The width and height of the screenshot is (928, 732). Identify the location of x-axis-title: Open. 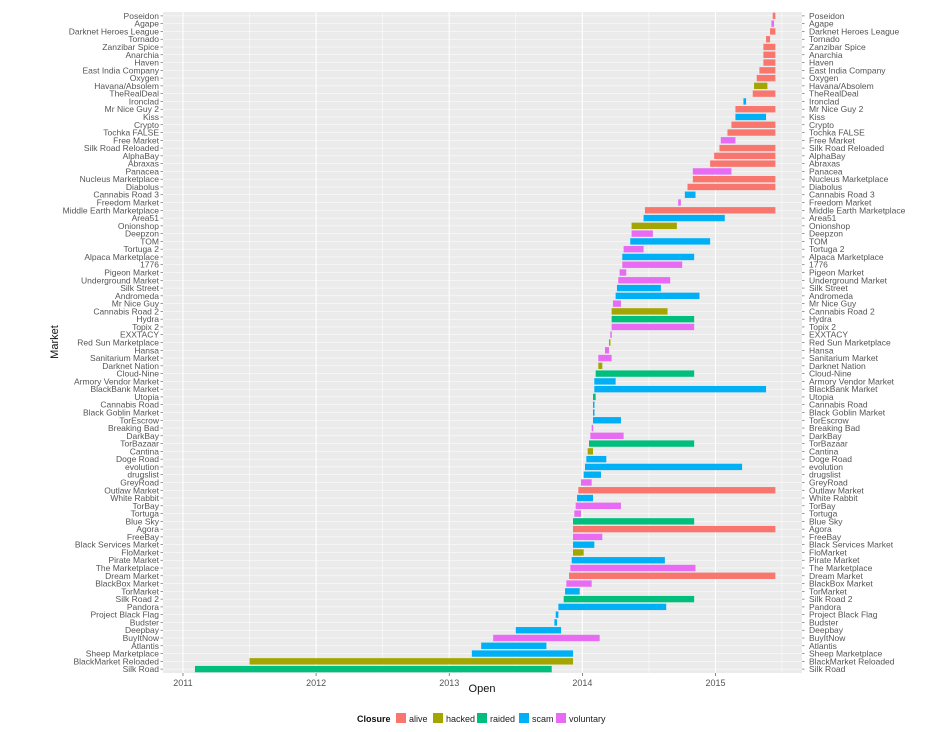
(482, 689).